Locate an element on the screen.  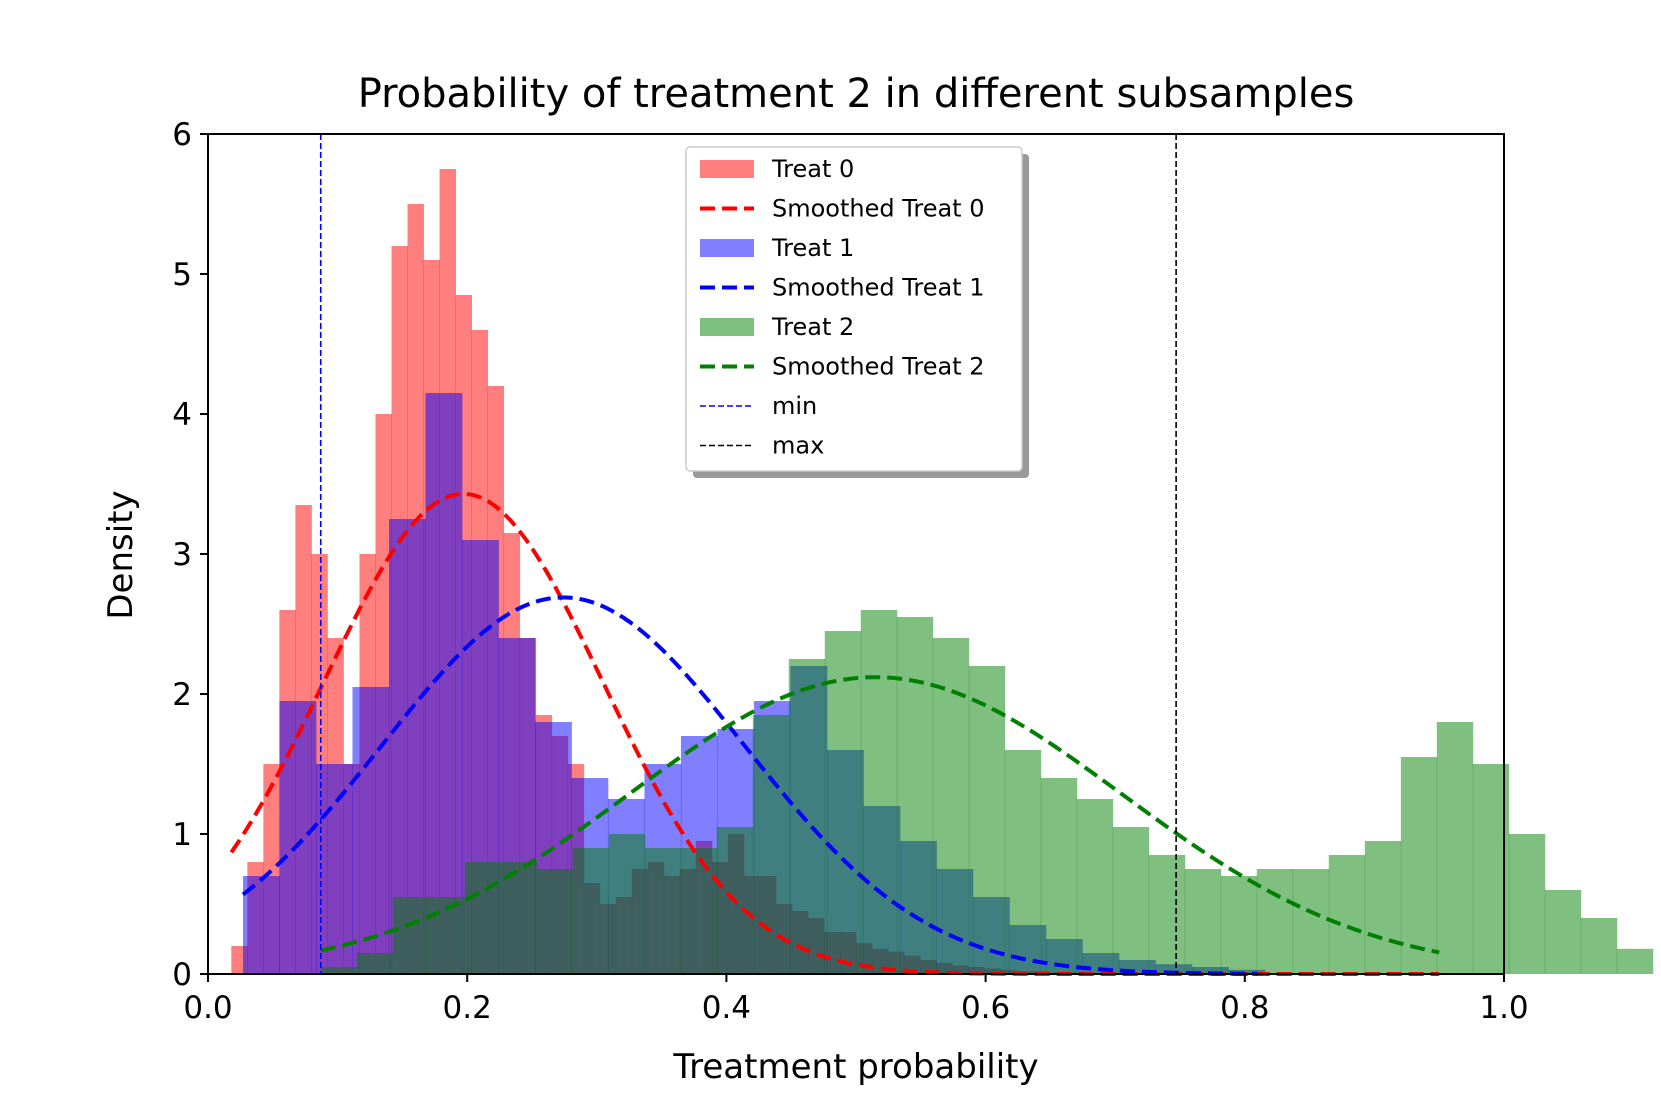
y-tick-label: 0 is located at coordinates (182, 975).